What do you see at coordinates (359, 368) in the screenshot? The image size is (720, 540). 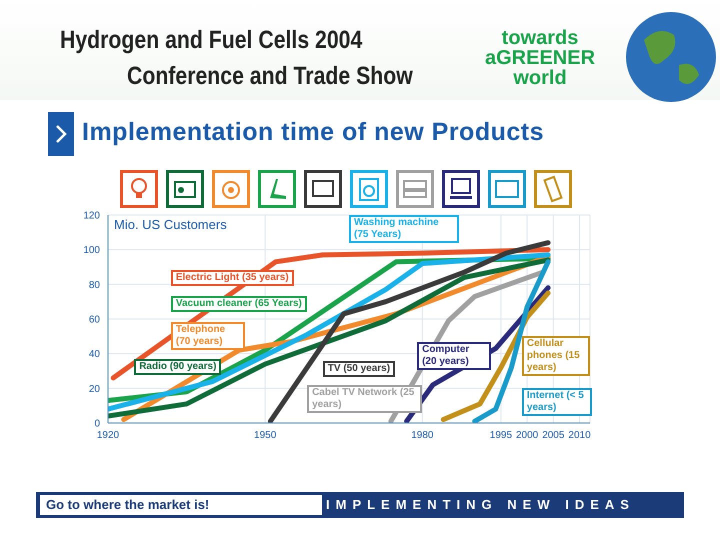 I see `series-label: TV (50 years)` at bounding box center [359, 368].